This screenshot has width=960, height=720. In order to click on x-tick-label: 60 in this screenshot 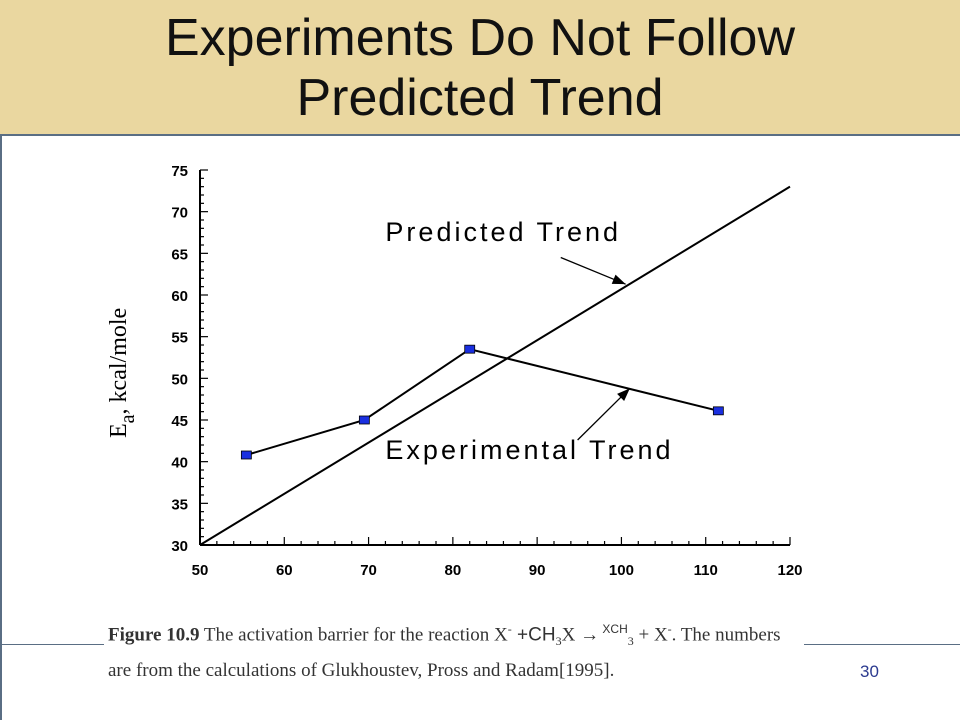, I will do `click(284, 570)`.